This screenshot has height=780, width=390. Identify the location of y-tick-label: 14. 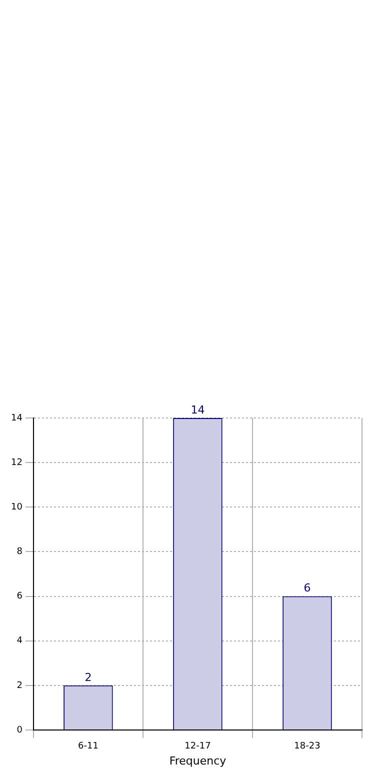
(17, 418).